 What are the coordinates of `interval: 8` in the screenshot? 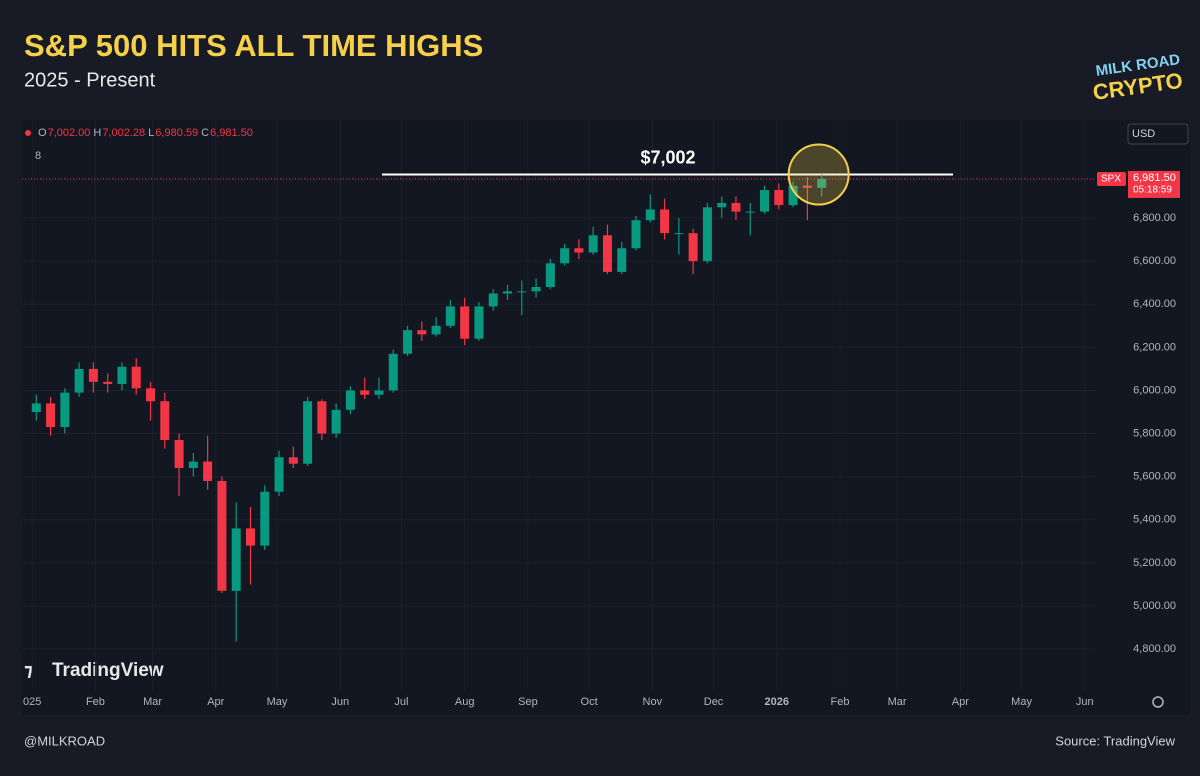 It's located at (38, 156).